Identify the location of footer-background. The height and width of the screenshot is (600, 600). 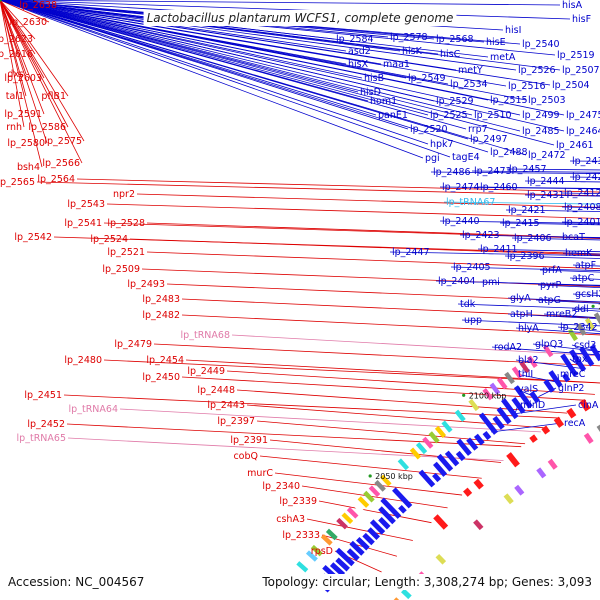
(426, 582).